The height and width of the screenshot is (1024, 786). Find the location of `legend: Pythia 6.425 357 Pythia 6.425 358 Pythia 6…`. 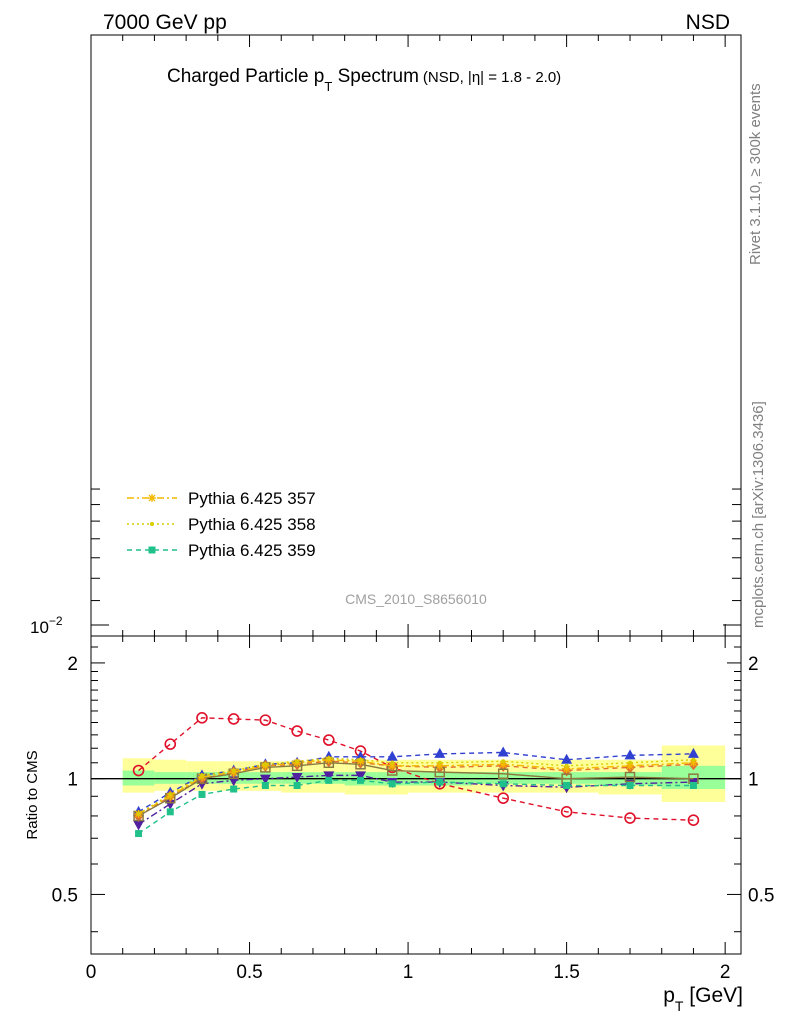

legend: Pythia 6.425 357 Pythia 6.425 358 Pythia 6… is located at coordinates (221, 524).